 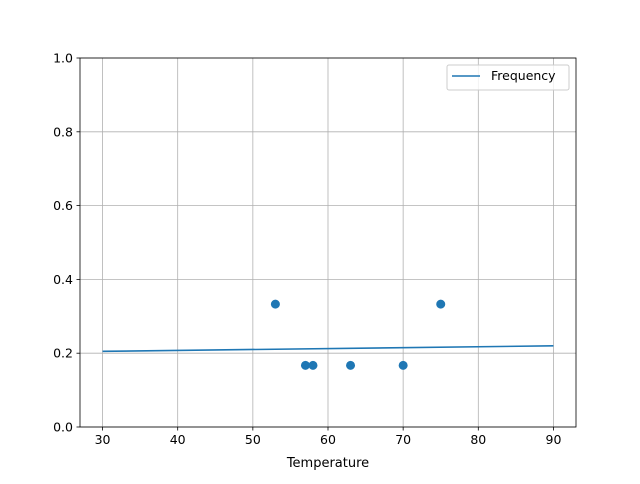 I want to click on x-tick-label: 90, so click(x=554, y=439).